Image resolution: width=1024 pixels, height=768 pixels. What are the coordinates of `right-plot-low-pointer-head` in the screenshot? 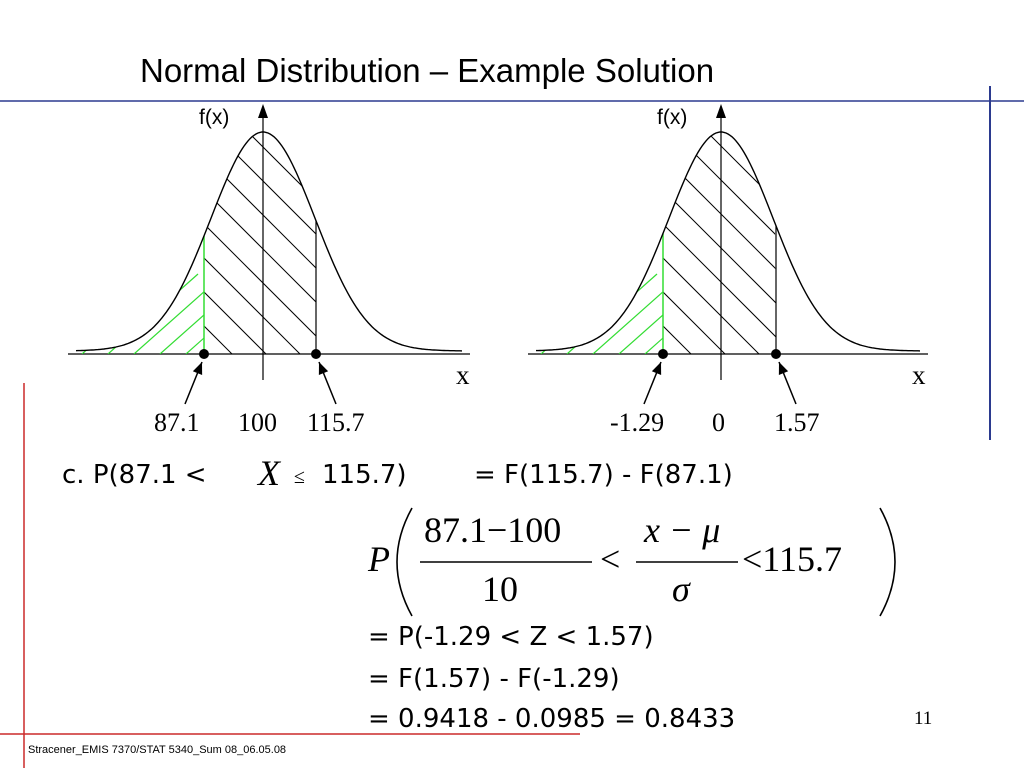 It's located at (656, 368).